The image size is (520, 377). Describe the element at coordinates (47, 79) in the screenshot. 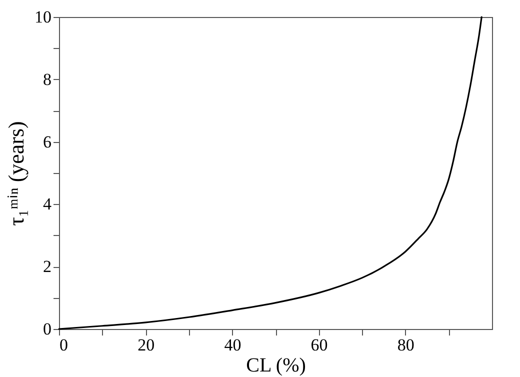

I see `y-tick-label: 8` at that location.